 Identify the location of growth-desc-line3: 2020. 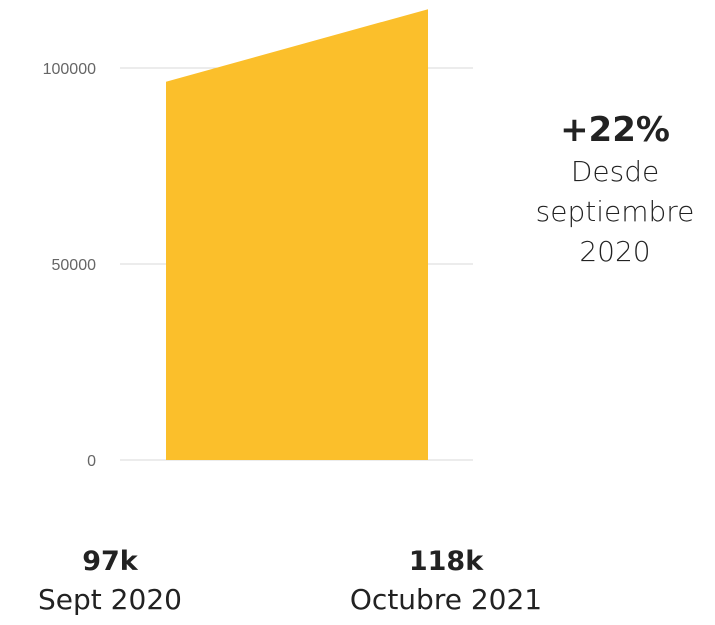
(615, 251).